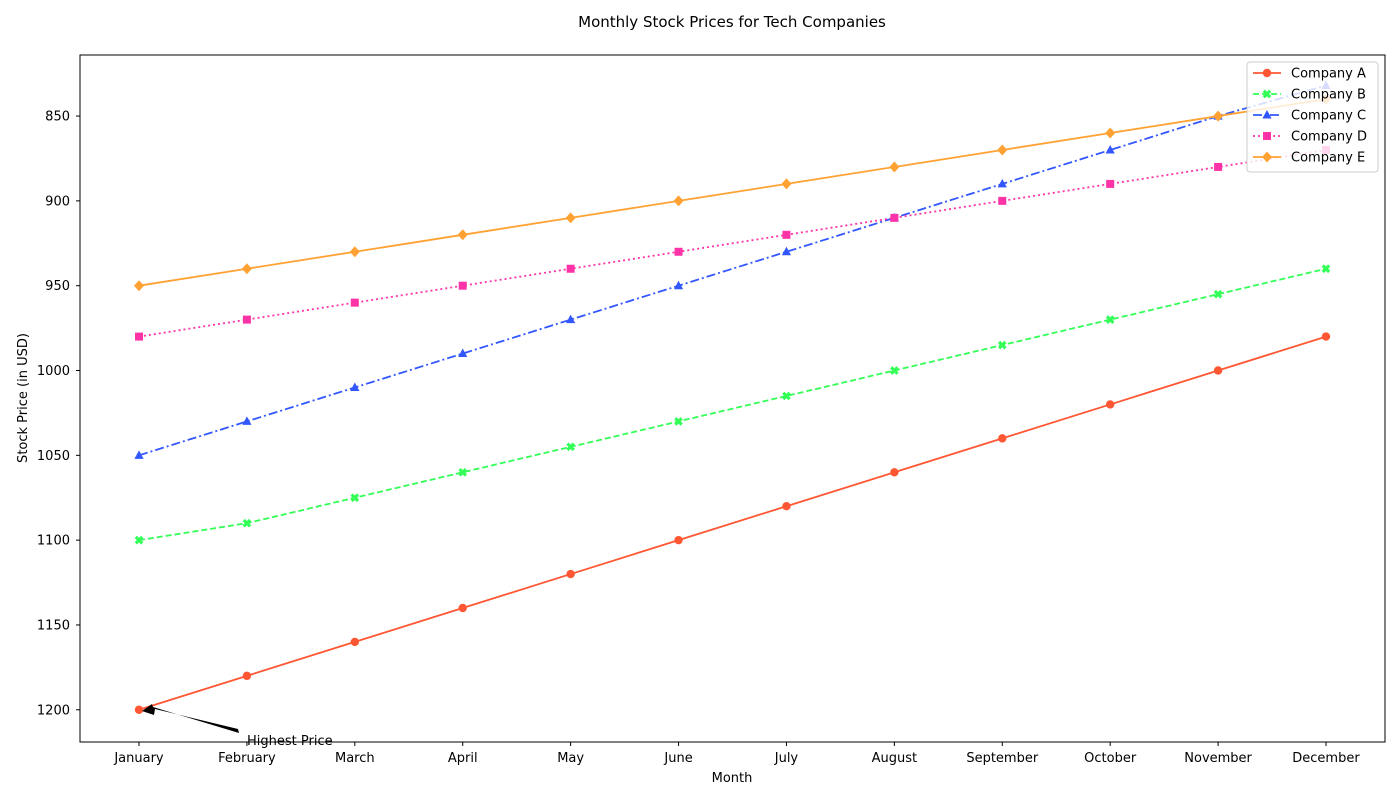 This screenshot has width=1400, height=800. Describe the element at coordinates (732, 22) in the screenshot. I see `chart-title: Monthly Stock Prices for Tech Companies` at that location.